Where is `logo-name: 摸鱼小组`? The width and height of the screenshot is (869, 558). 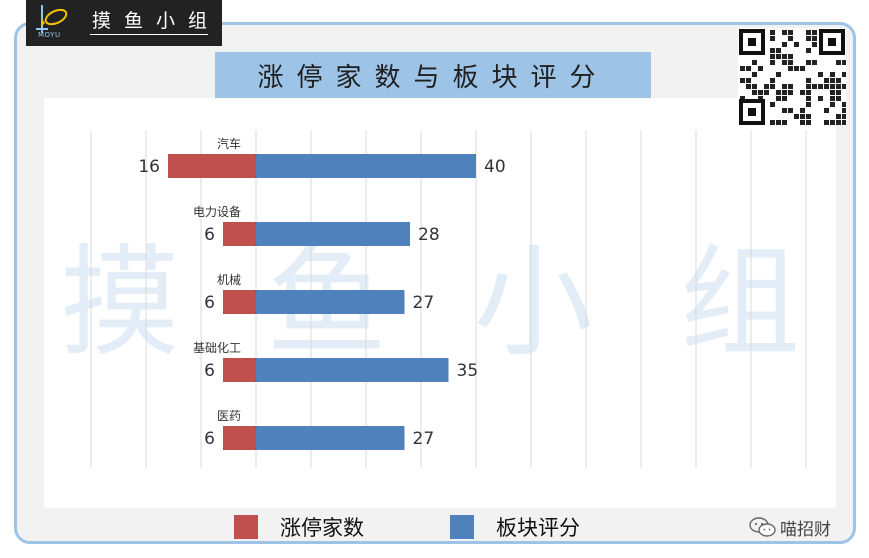
logo-name: 摸鱼小组 is located at coordinates (156, 21).